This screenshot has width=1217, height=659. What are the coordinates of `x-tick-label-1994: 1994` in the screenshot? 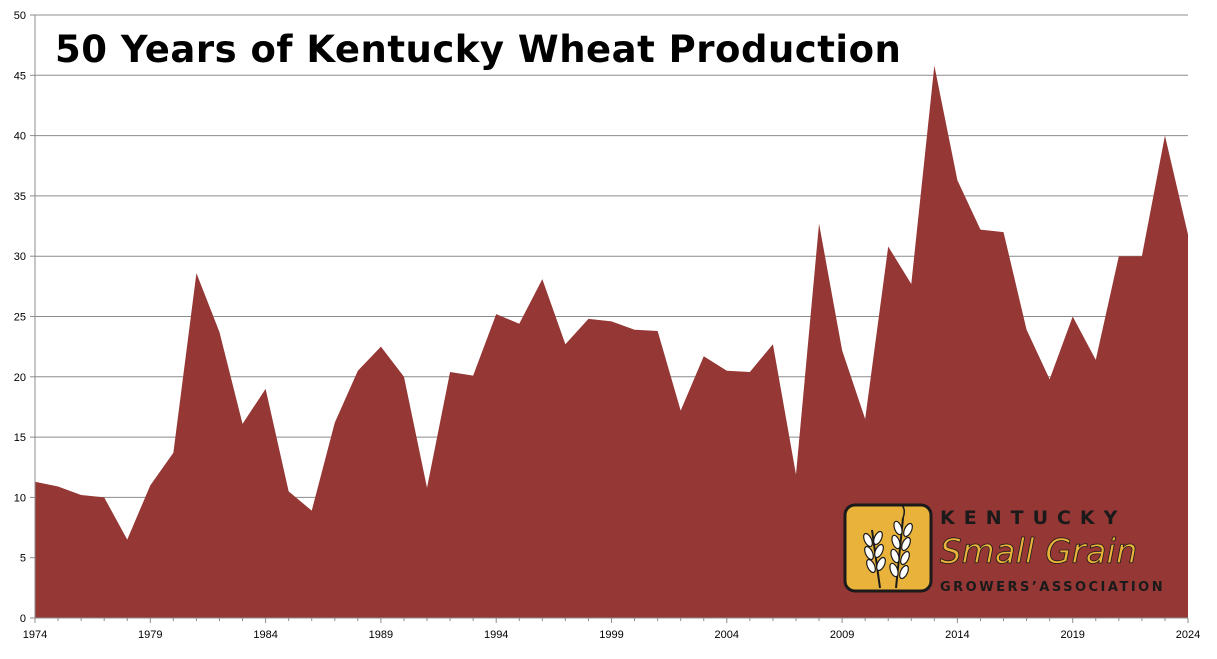 It's located at (496, 635).